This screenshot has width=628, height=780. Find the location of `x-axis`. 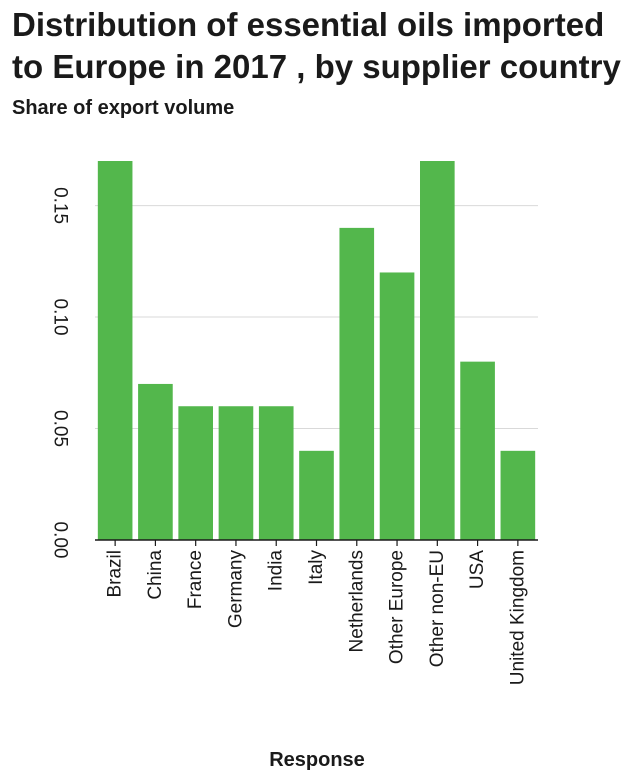

x-axis is located at coordinates (316, 542).